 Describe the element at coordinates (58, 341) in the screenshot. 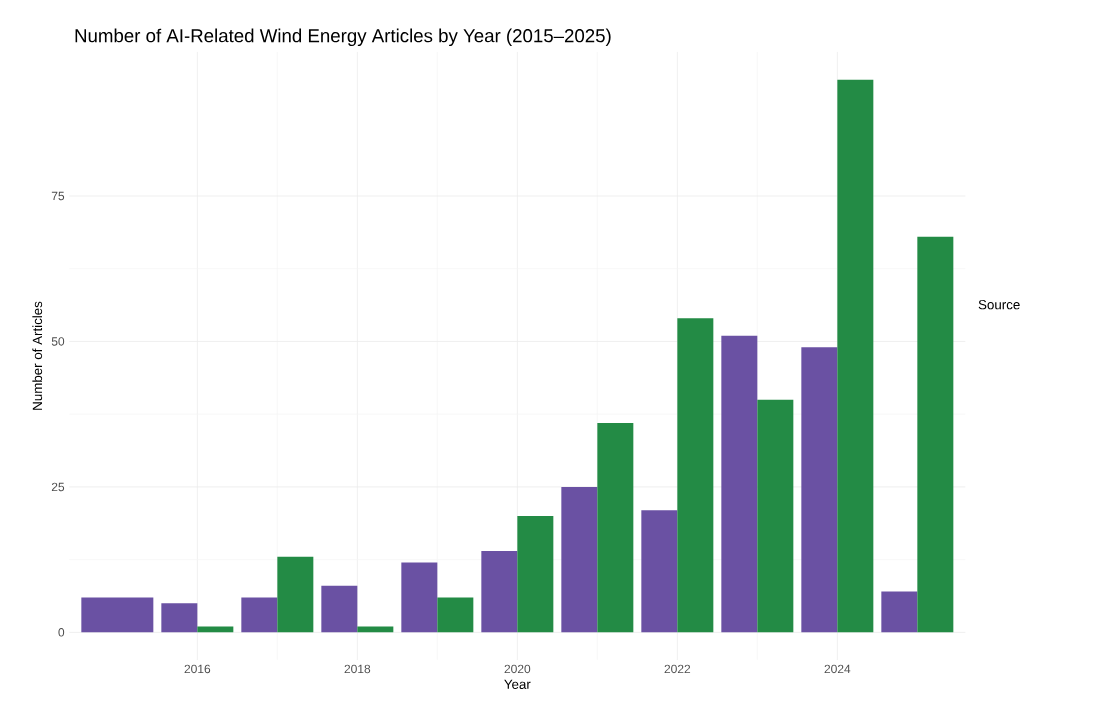

I see `y-tick-label: 50` at that location.